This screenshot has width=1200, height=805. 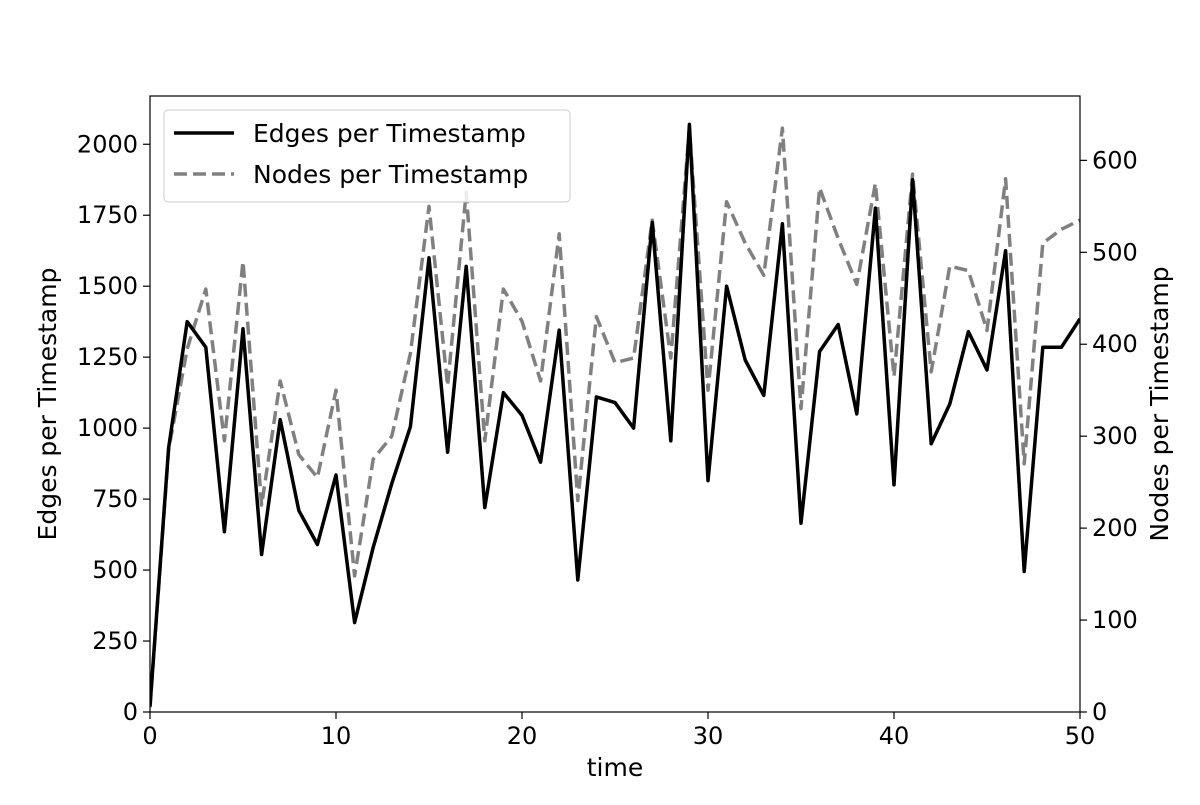 I want to click on y-left-tick-label: 750, so click(x=115, y=499).